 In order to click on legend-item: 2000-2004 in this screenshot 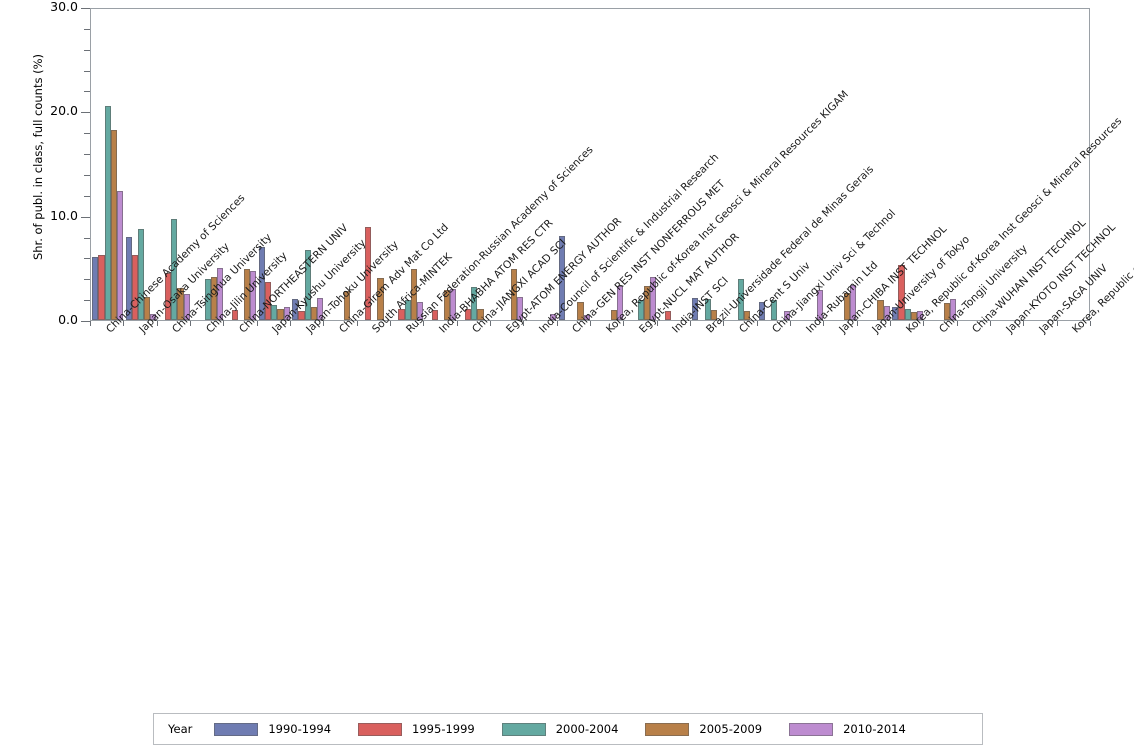, I will do `click(560, 729)`.